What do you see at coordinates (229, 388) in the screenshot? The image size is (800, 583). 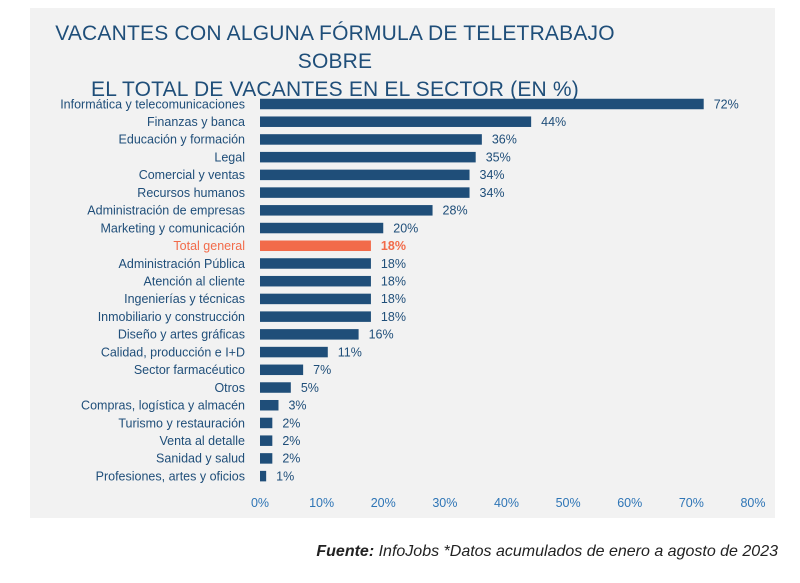 I see `category-label: Otros` at bounding box center [229, 388].